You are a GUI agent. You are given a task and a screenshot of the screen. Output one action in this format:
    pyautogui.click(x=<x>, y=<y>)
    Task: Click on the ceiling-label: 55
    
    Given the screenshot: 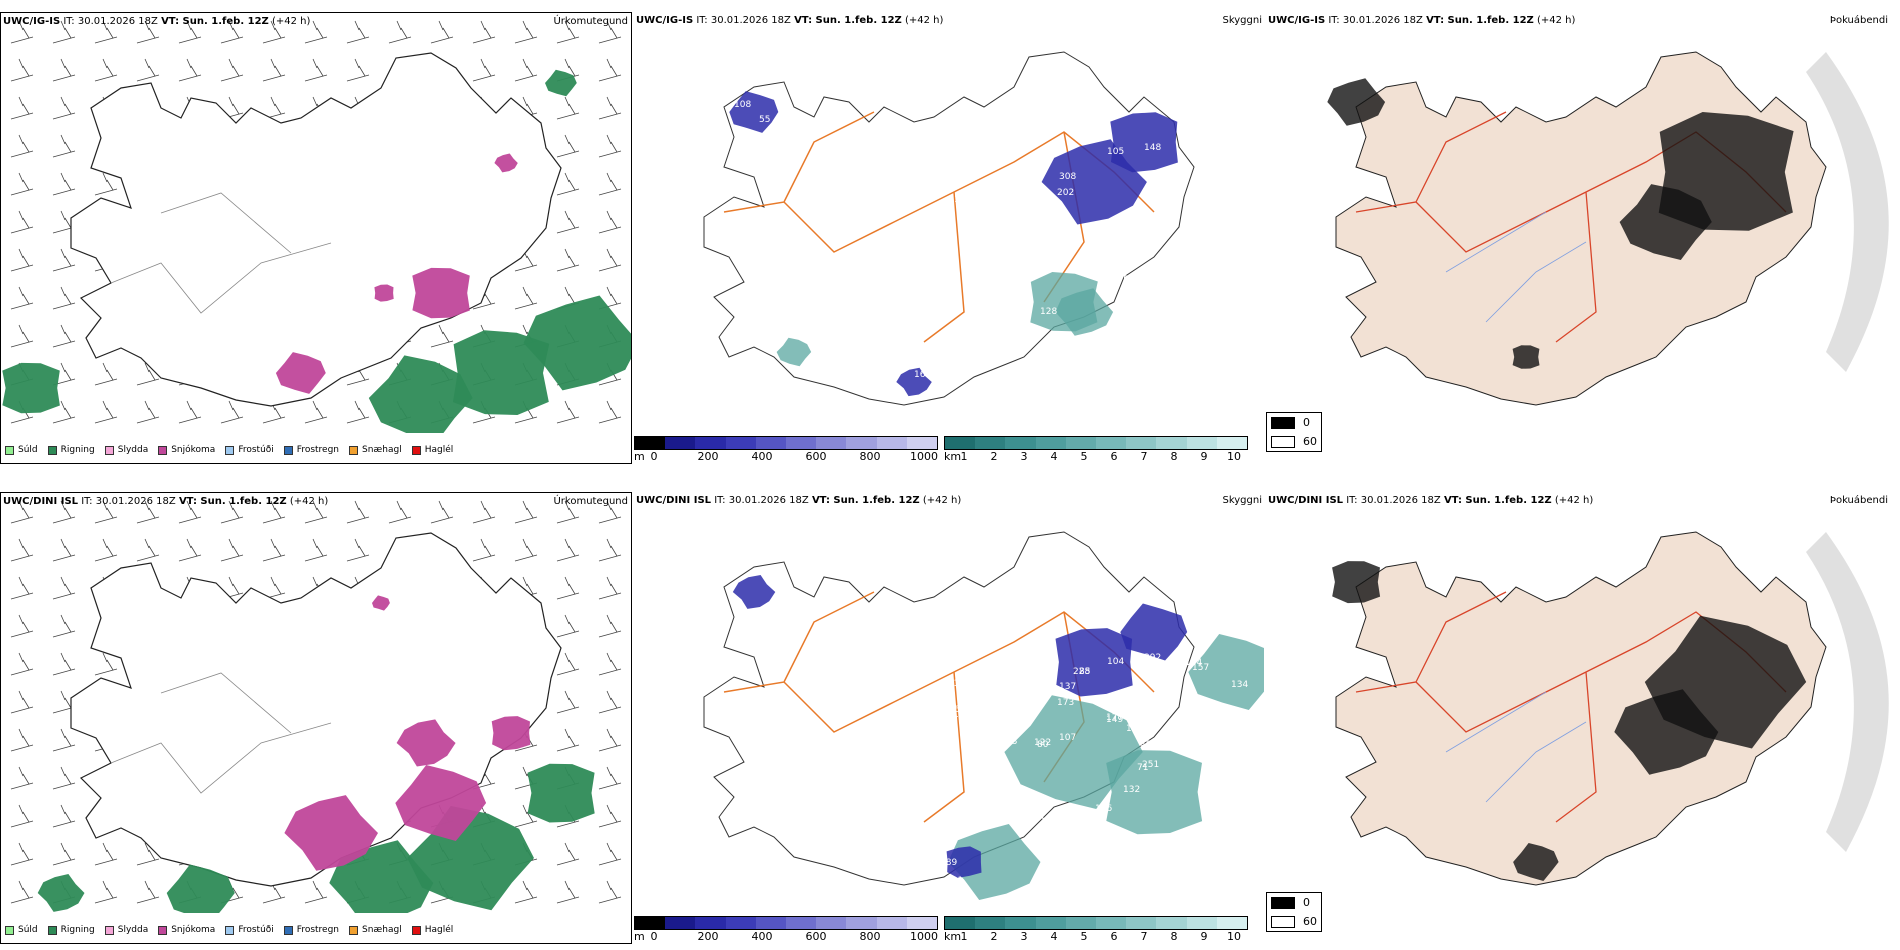 What is the action you would take?
    pyautogui.click(x=764, y=120)
    